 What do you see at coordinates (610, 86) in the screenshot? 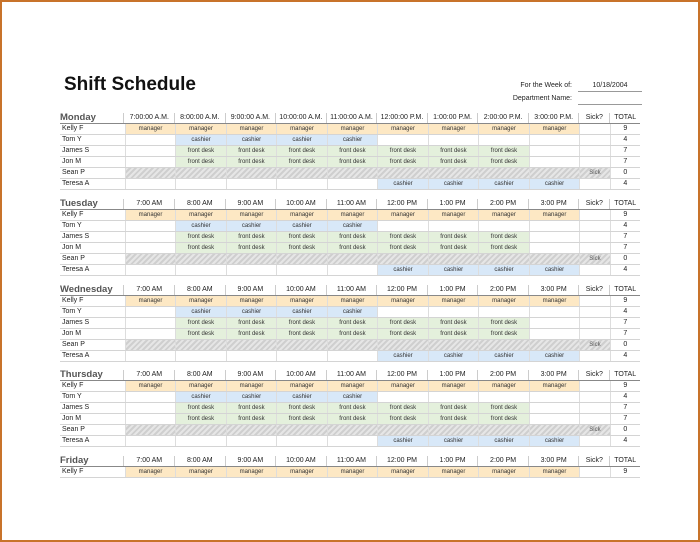
I see `week-value: 10/18/2004` at bounding box center [610, 86].